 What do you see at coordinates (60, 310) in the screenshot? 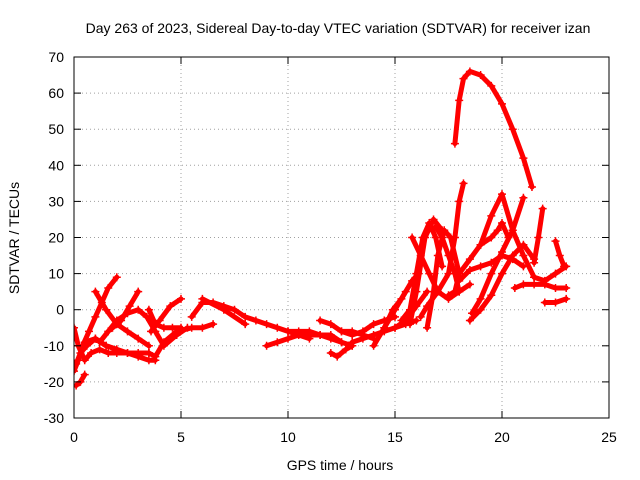
I see `y-tick-label: 0` at bounding box center [60, 310].